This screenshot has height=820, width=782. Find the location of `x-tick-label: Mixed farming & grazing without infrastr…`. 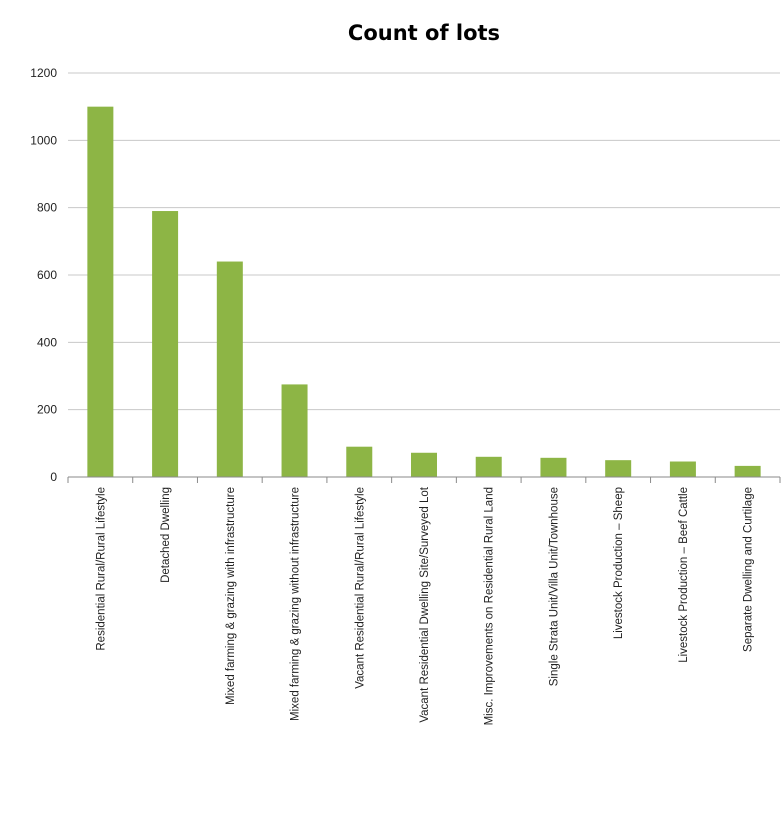

x-tick-label: Mixed farming & grazing without infrastr… is located at coordinates (296, 604).